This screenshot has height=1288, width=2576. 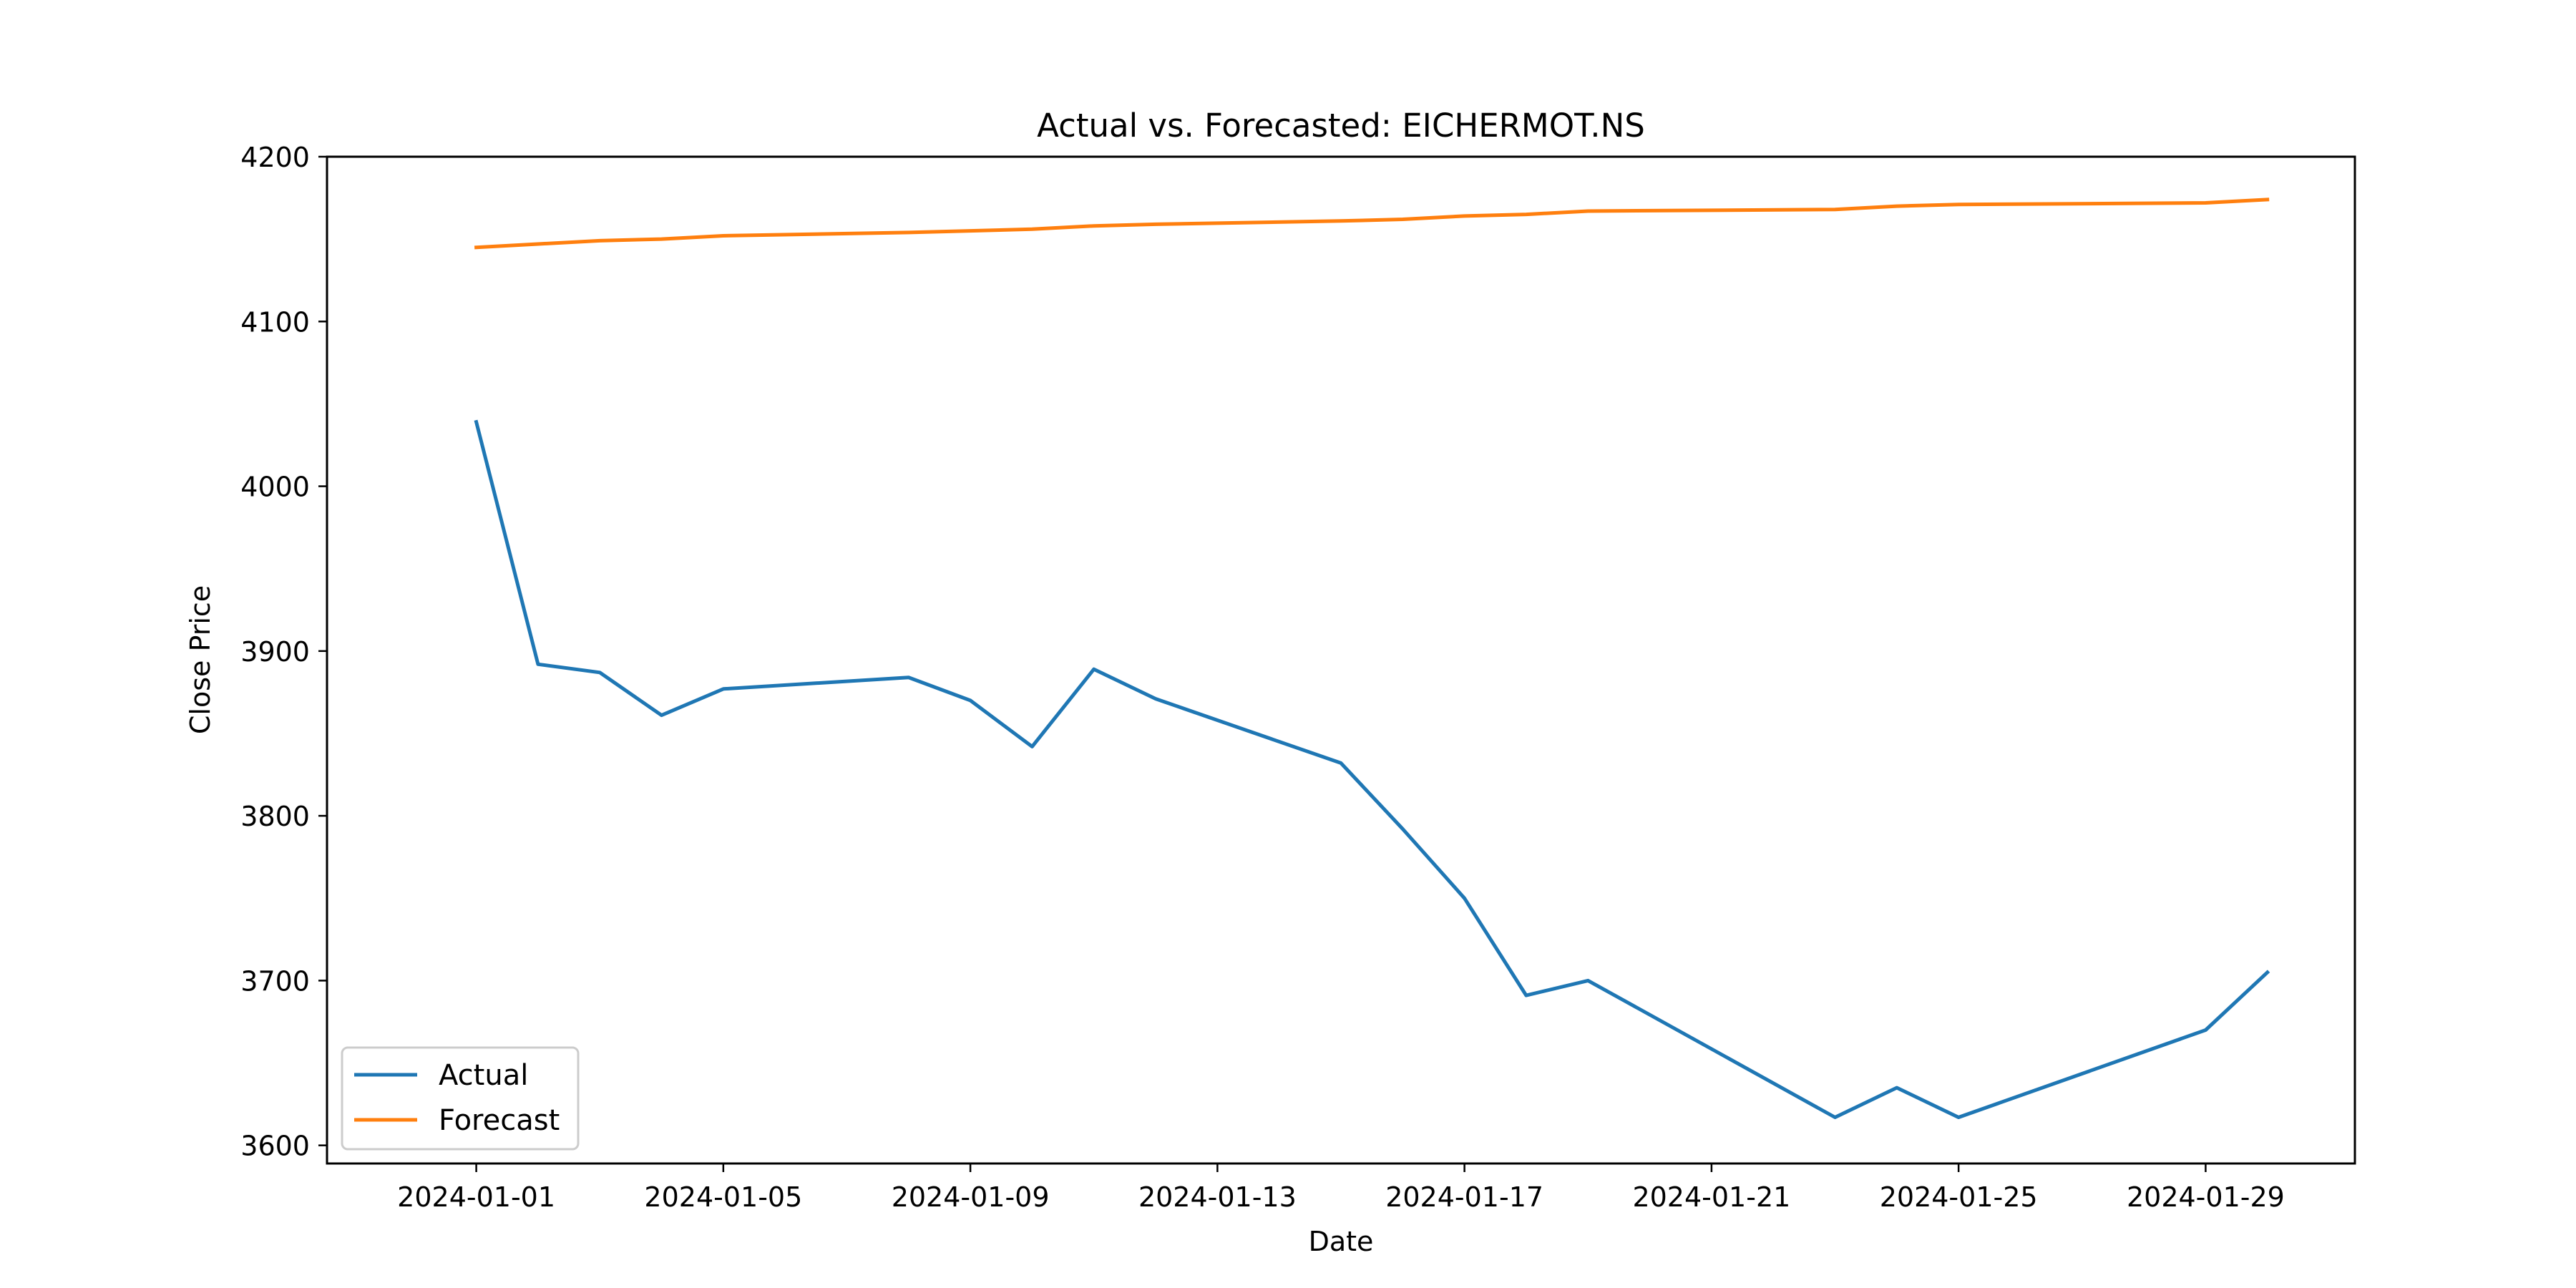 What do you see at coordinates (275, 322) in the screenshot?
I see `y-tick-label: 4100` at bounding box center [275, 322].